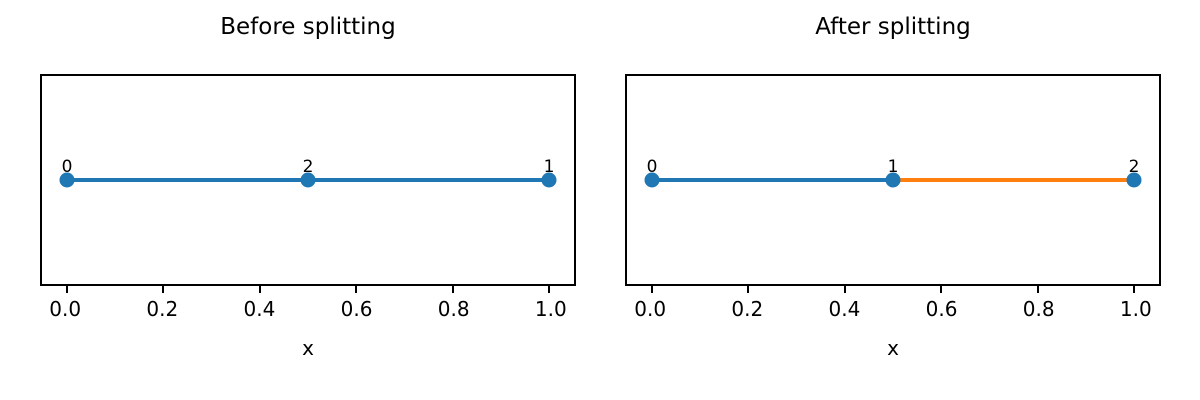 The image size is (1200, 400). What do you see at coordinates (308, 27) in the screenshot?
I see `plot-title: Before splitting` at bounding box center [308, 27].